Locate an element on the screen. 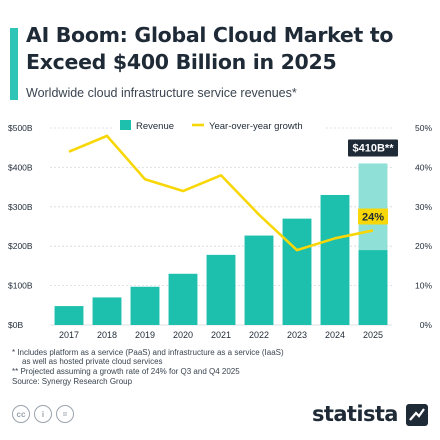  legend-background is located at coordinates (218, 125).